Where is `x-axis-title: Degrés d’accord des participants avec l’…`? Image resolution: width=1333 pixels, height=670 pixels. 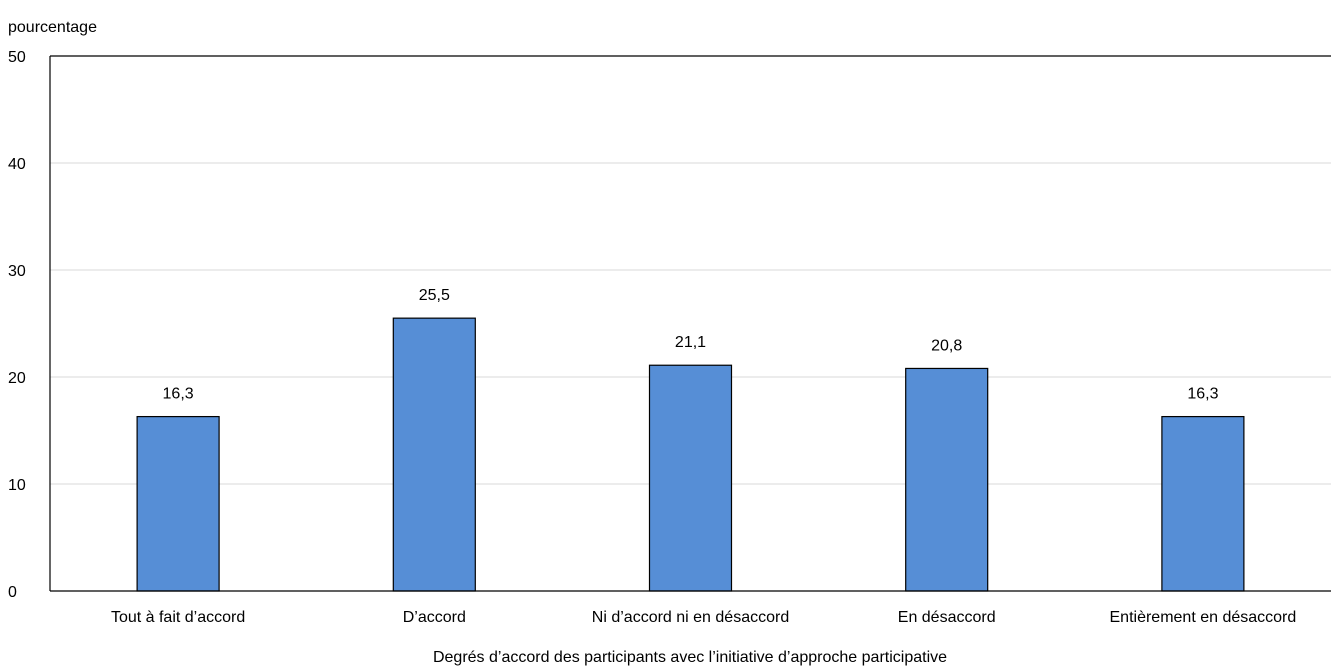
x-axis-title: Degrés d’accord des participants avec l’… is located at coordinates (690, 657).